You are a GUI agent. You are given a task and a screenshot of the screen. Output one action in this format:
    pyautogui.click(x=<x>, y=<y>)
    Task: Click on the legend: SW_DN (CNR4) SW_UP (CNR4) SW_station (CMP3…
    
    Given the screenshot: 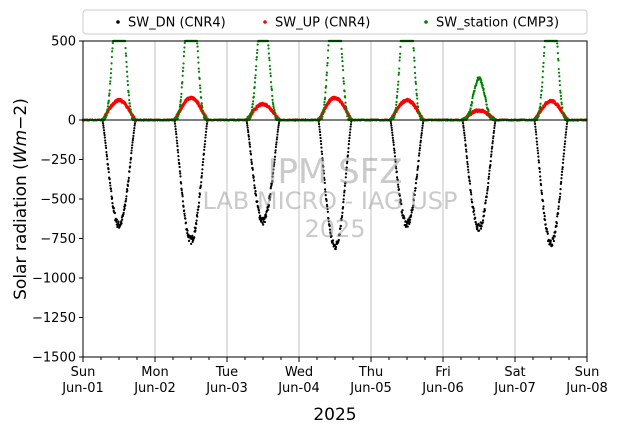 What is the action you would take?
    pyautogui.click(x=335, y=22)
    